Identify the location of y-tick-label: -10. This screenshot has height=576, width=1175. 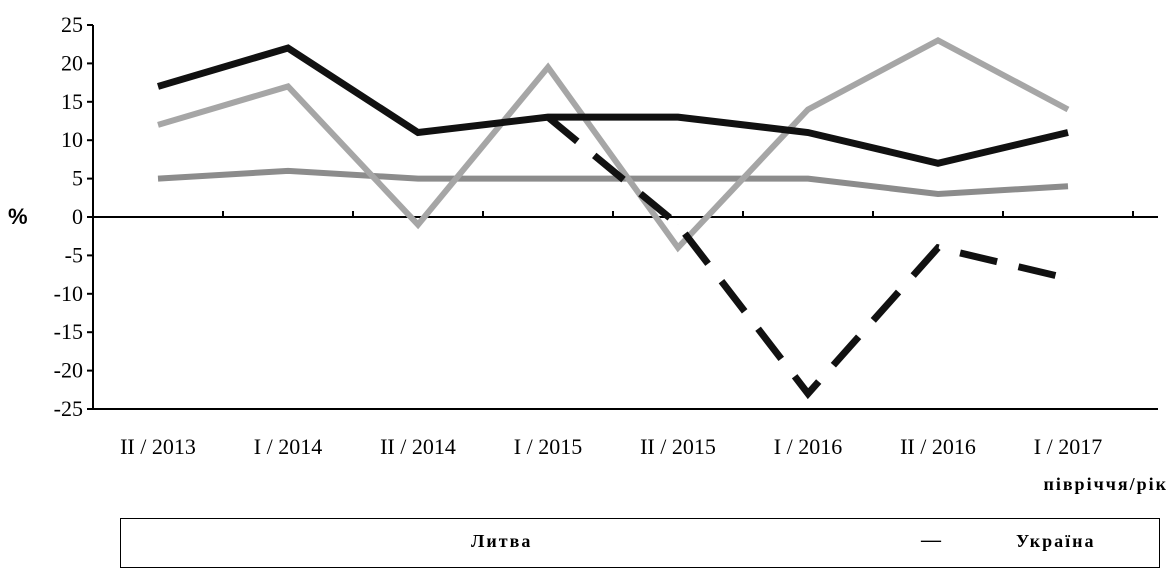
(68, 293).